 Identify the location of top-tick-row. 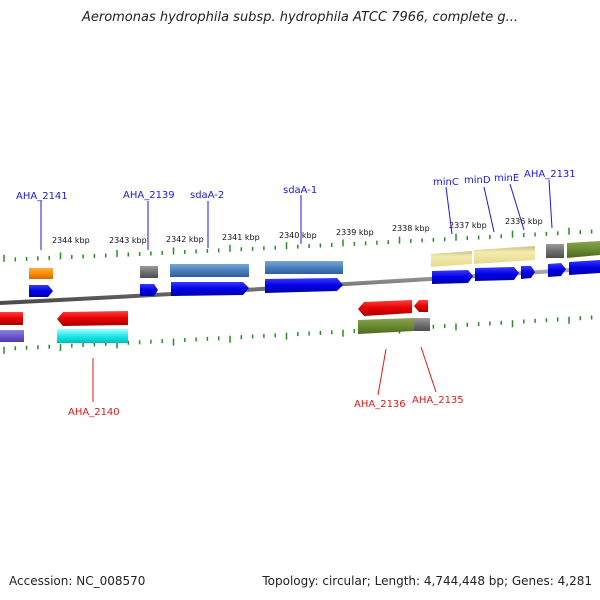
(298, 244).